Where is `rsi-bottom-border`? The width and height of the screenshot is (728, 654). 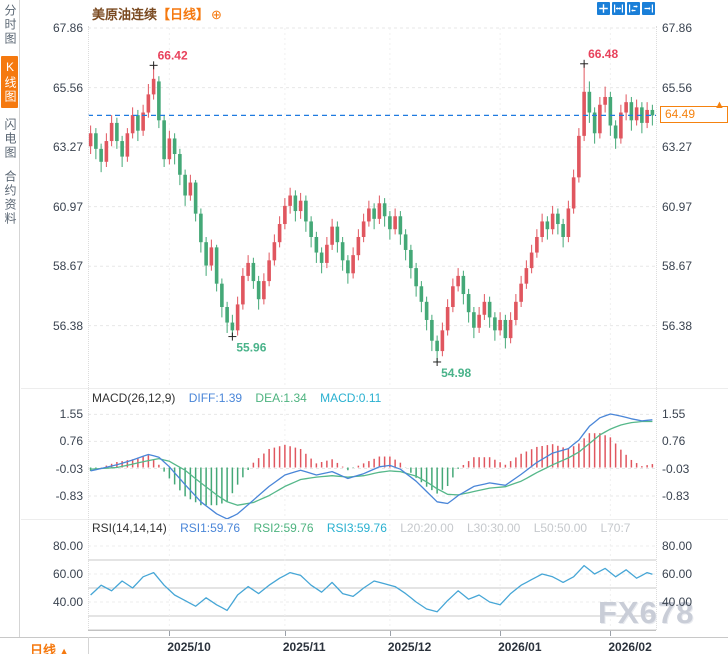 rsi-bottom-border is located at coordinates (372, 630).